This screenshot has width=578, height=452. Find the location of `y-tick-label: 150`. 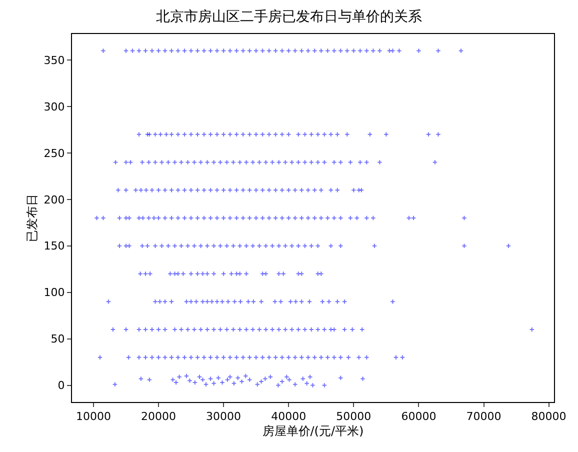

y-tick-label: 150 is located at coordinates (54, 246).